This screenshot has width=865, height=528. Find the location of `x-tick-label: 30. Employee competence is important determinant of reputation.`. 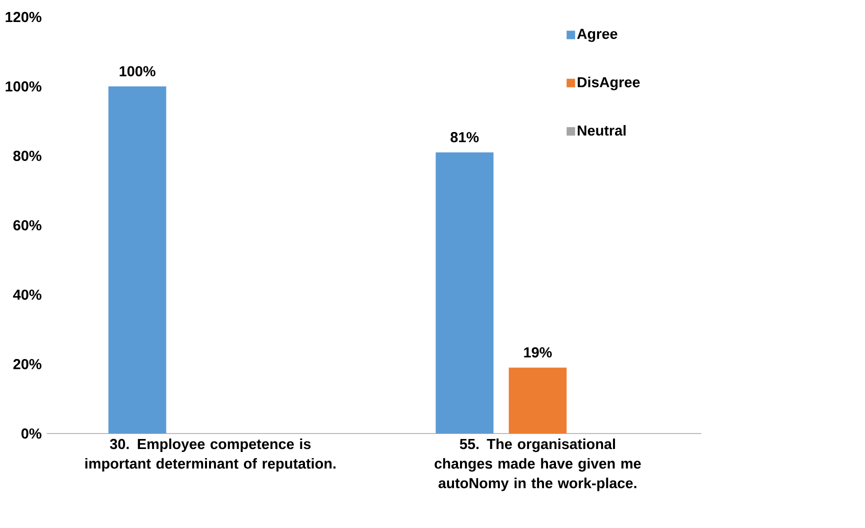

x-tick-label: 30. Employee competence is important determinant of reputation. is located at coordinates (210, 455).